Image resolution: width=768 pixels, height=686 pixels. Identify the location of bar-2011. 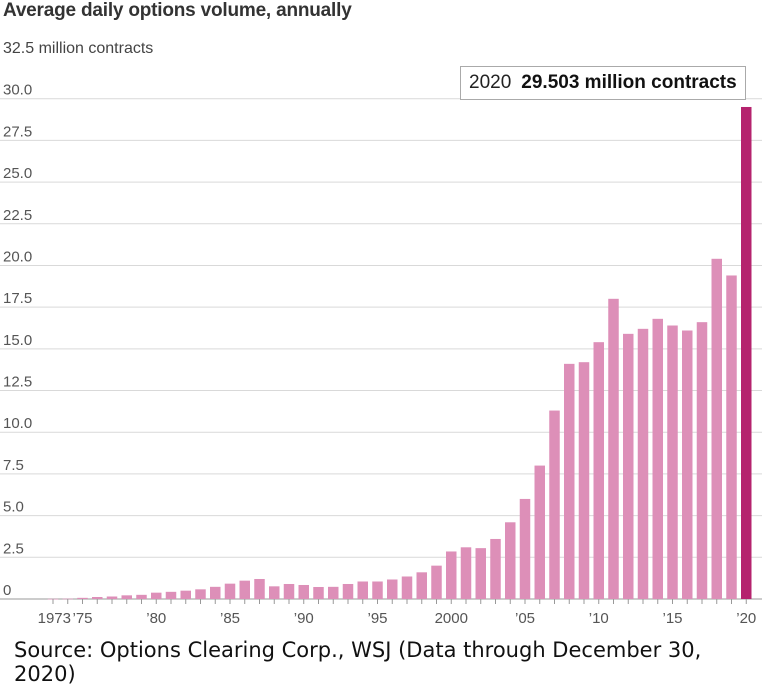
(613, 448).